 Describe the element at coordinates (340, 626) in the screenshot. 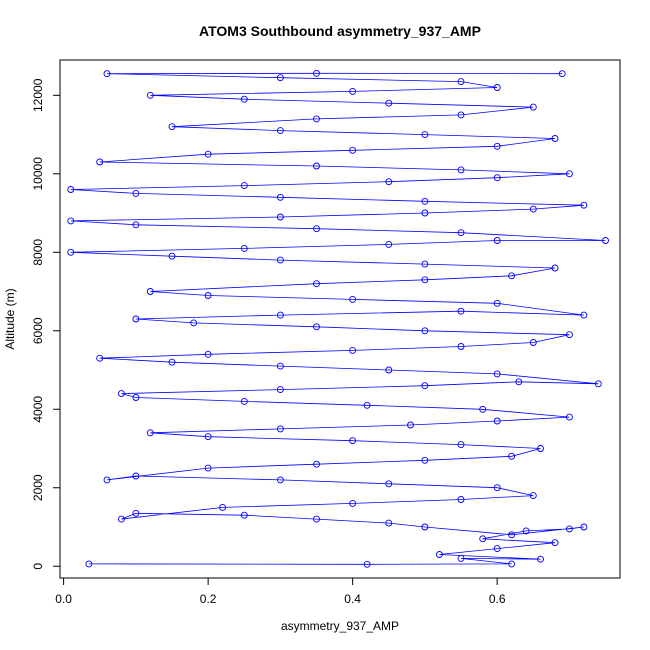

I see `x-axis-label: asymmetry_937_AMP` at that location.